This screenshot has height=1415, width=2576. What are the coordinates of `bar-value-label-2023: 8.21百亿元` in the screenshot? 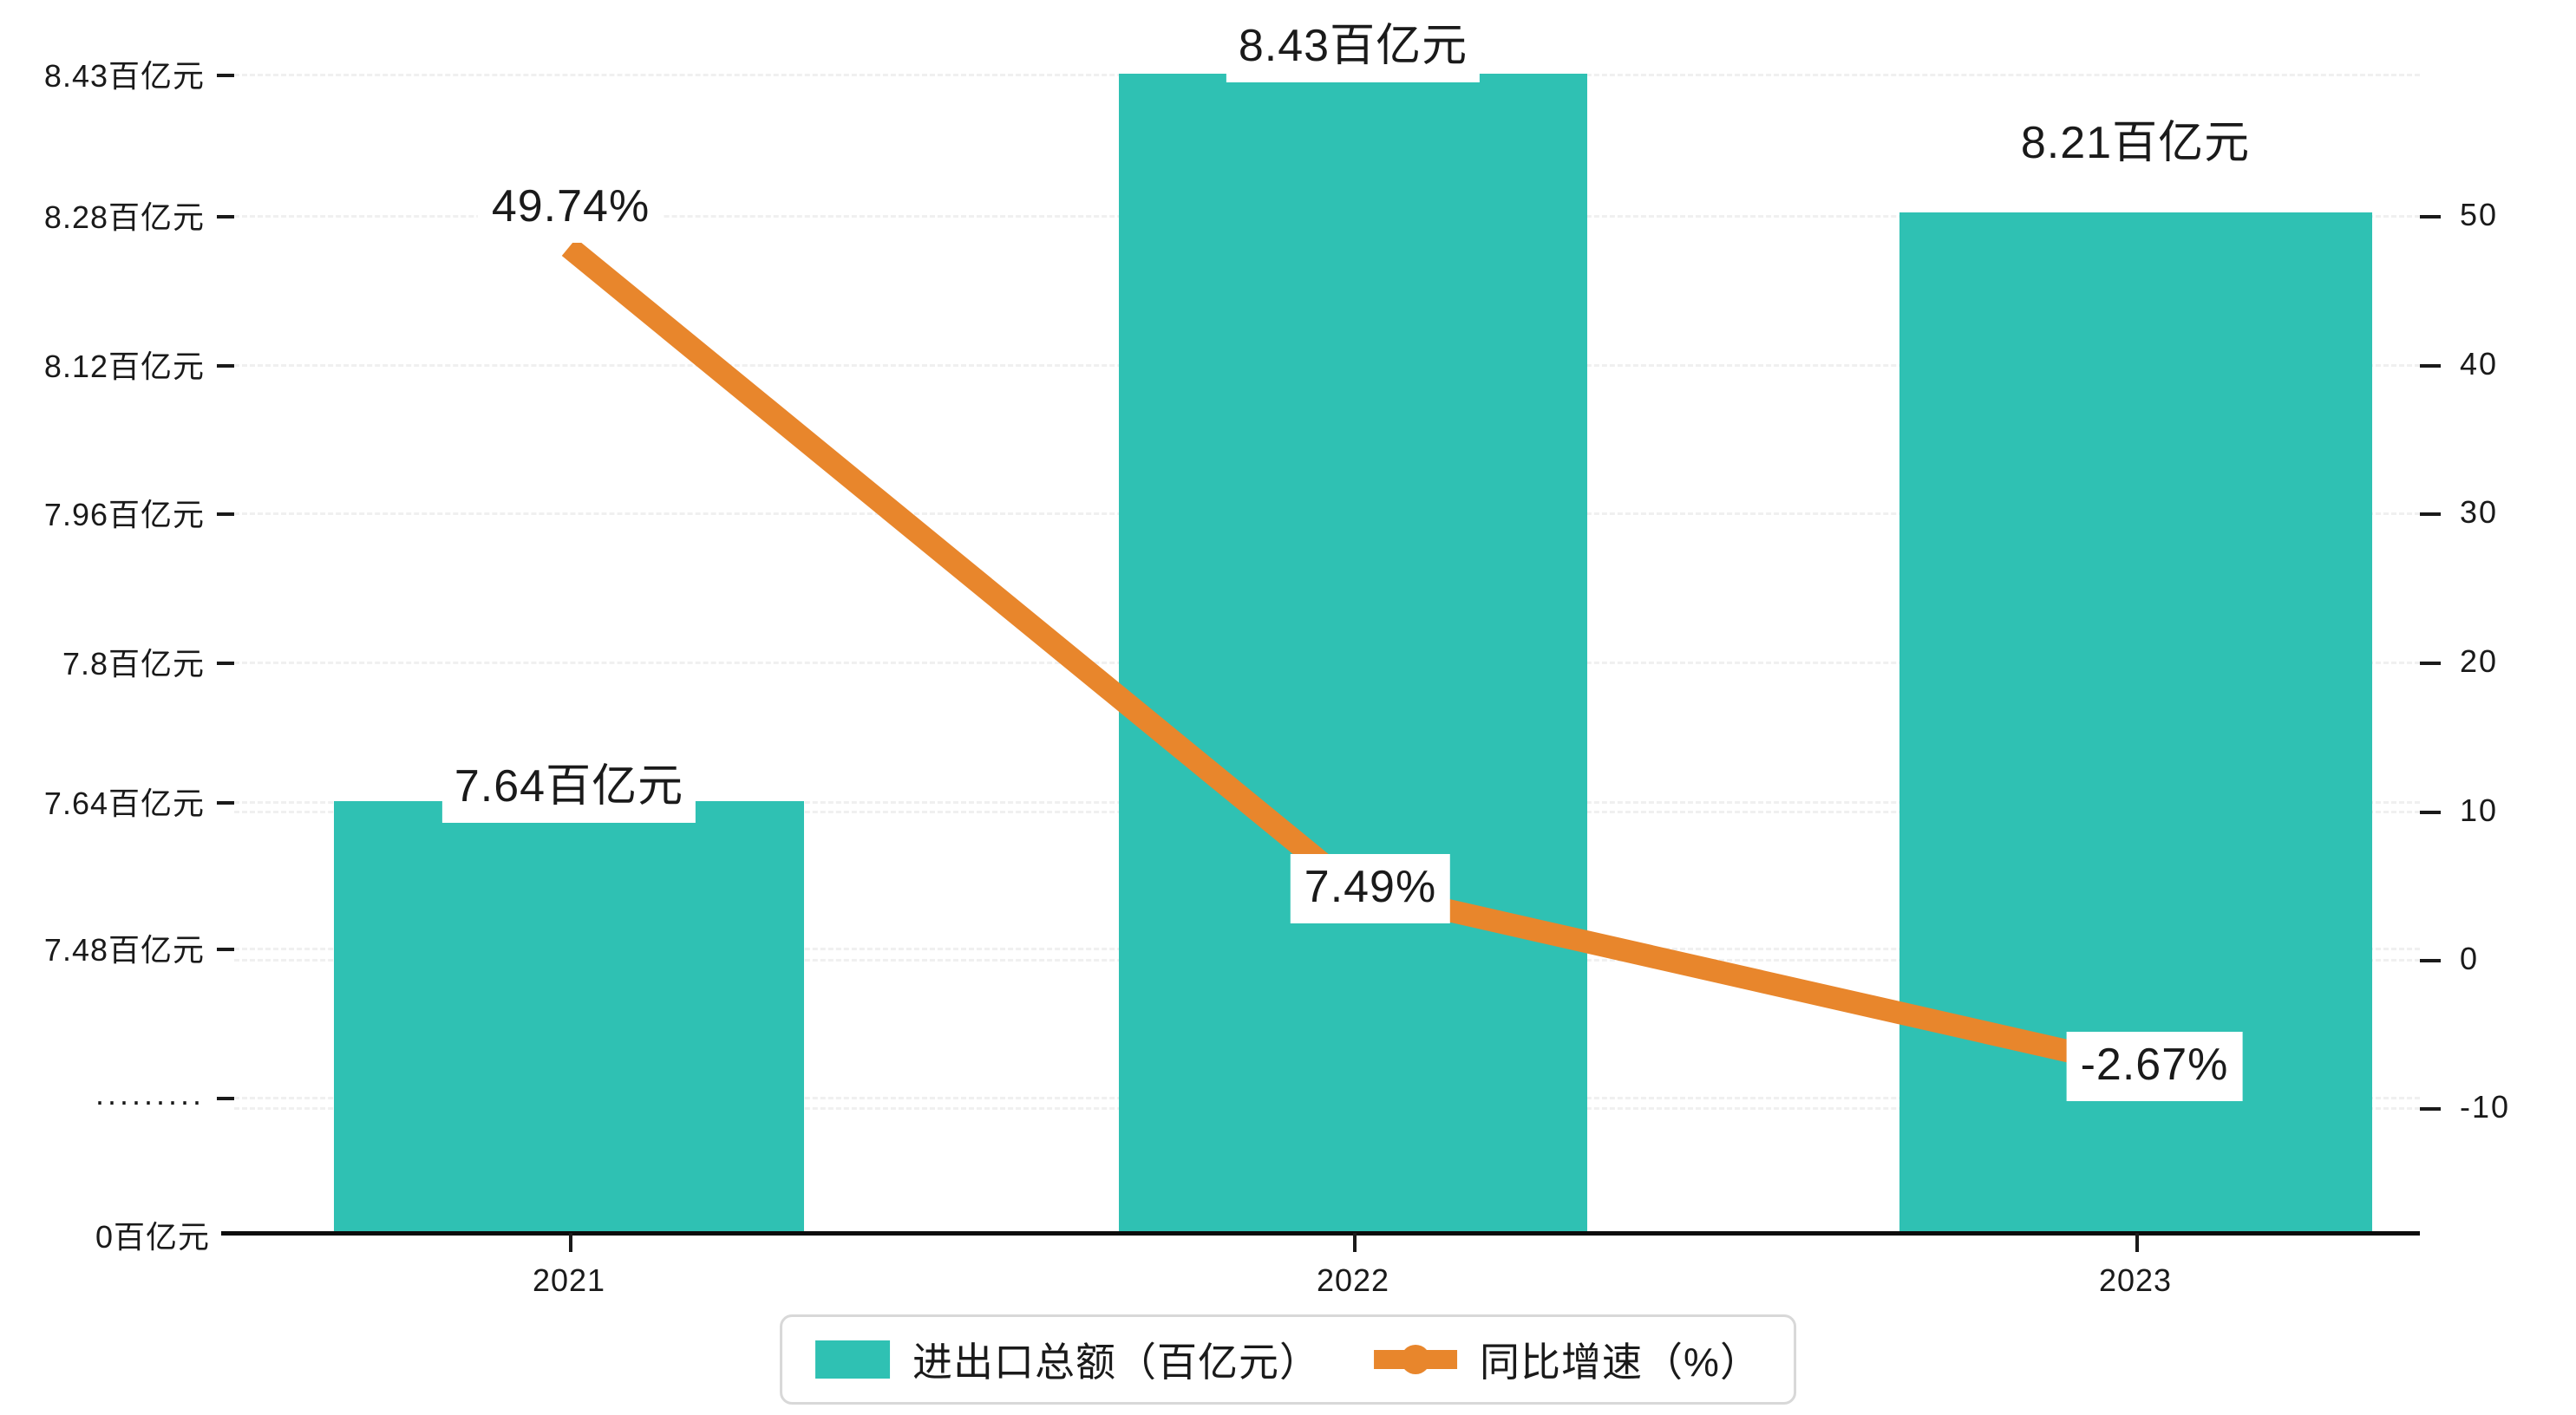 It's located at (2135, 140).